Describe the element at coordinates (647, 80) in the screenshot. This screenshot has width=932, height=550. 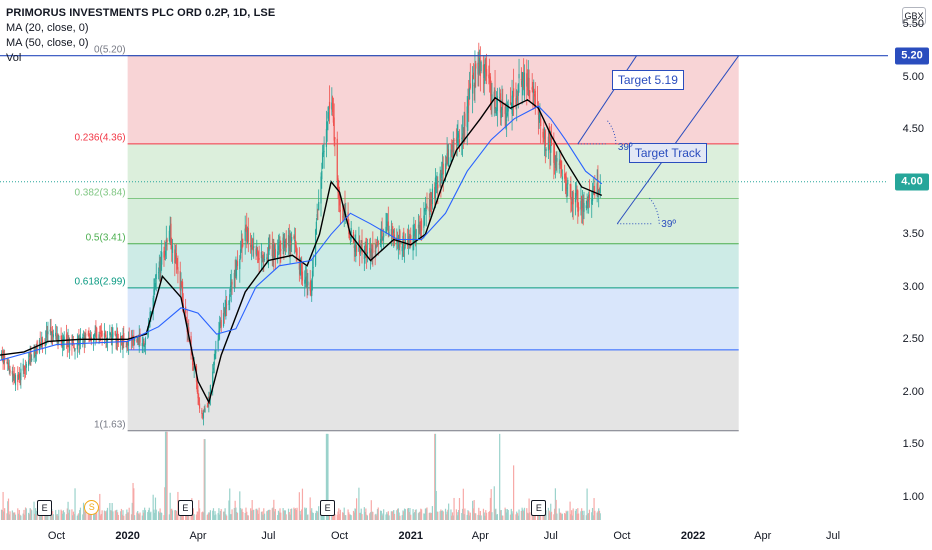
I see `target-annotation: Target 5.19` at that location.